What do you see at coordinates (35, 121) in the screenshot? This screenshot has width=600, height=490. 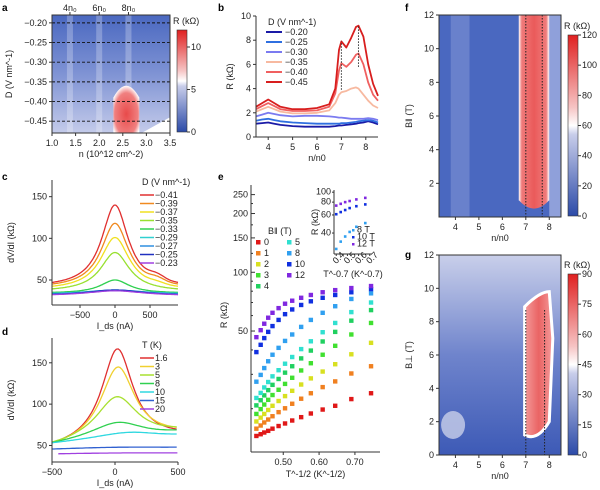 I see `panel-a-y-tick-label: −0.45` at bounding box center [35, 121].